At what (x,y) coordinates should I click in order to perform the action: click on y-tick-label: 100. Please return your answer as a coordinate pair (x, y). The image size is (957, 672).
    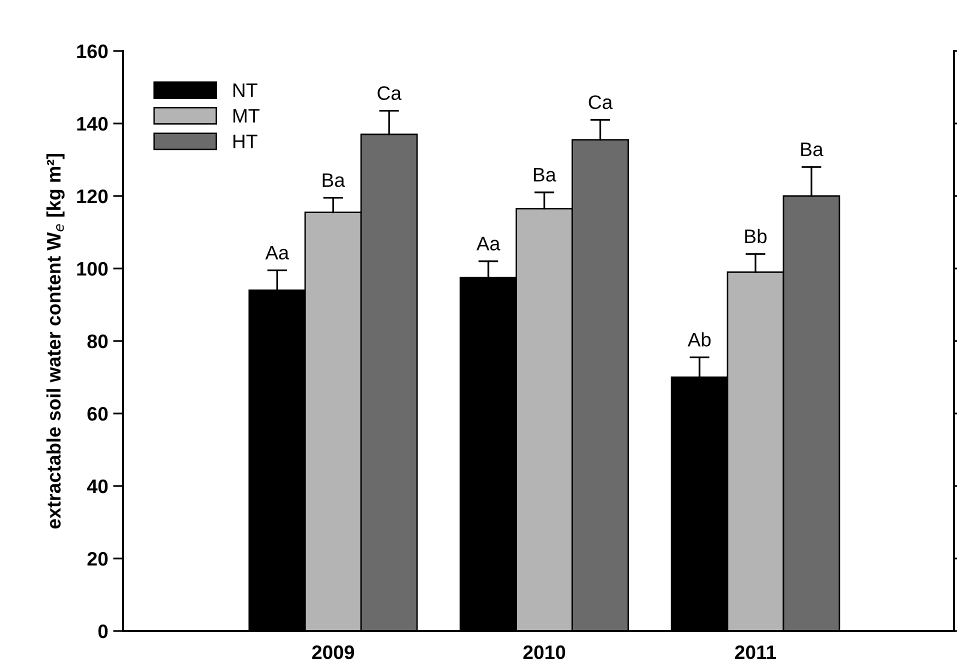
    Looking at the image, I should click on (92, 269).